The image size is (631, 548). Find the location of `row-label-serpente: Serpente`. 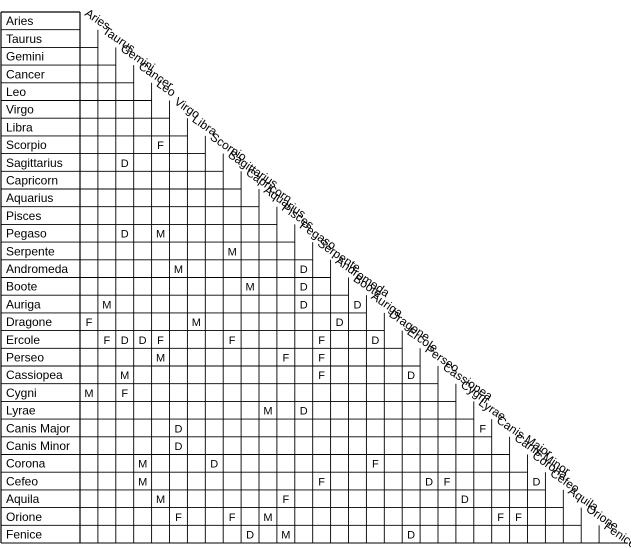

row-label-serpente: Serpente is located at coordinates (30, 251).